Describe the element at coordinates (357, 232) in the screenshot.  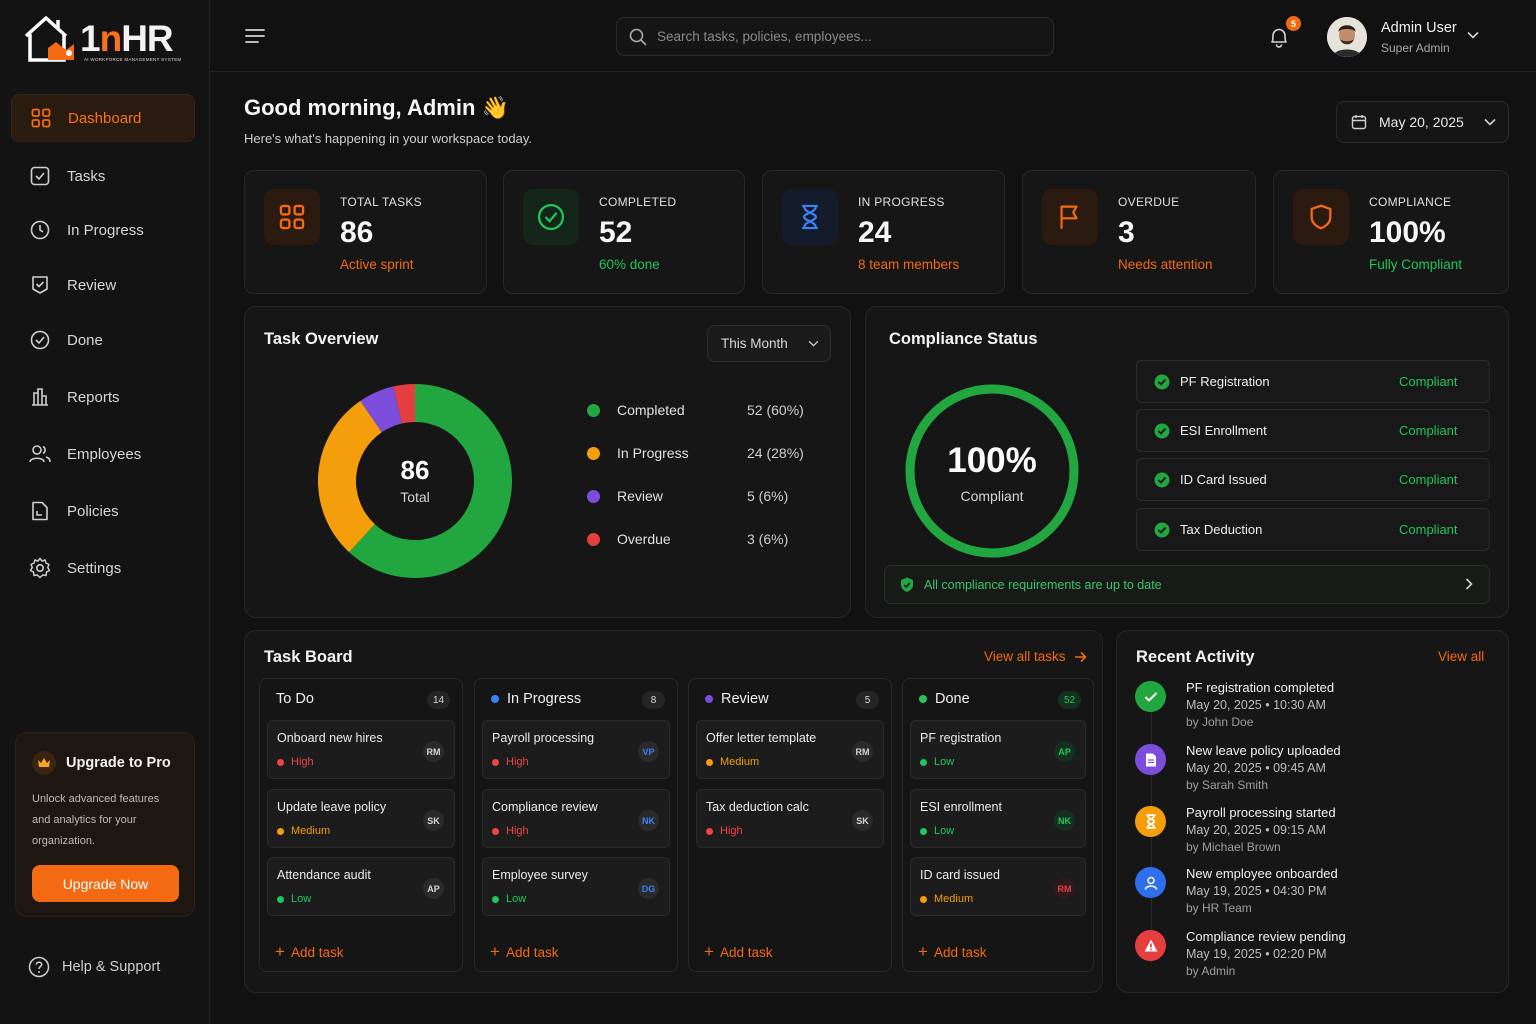
I see `stat-value: 86` at that location.